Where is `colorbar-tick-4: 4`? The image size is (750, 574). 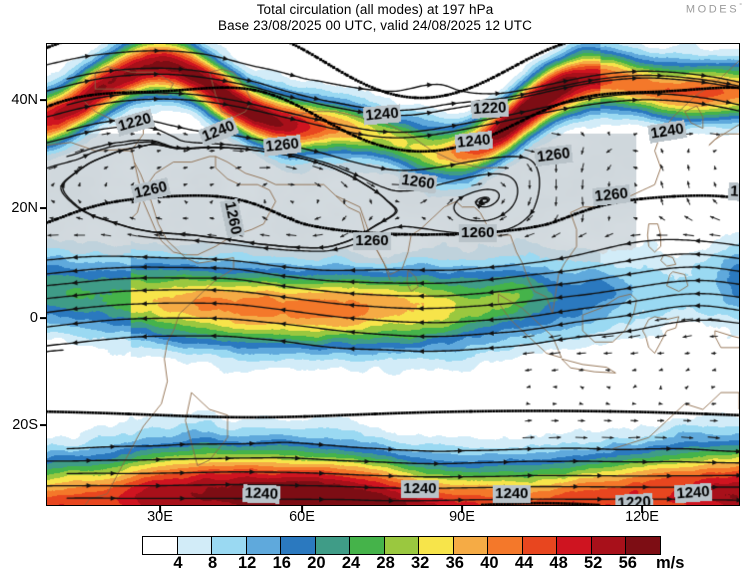 colorbar-tick-4: 4 is located at coordinates (178, 563).